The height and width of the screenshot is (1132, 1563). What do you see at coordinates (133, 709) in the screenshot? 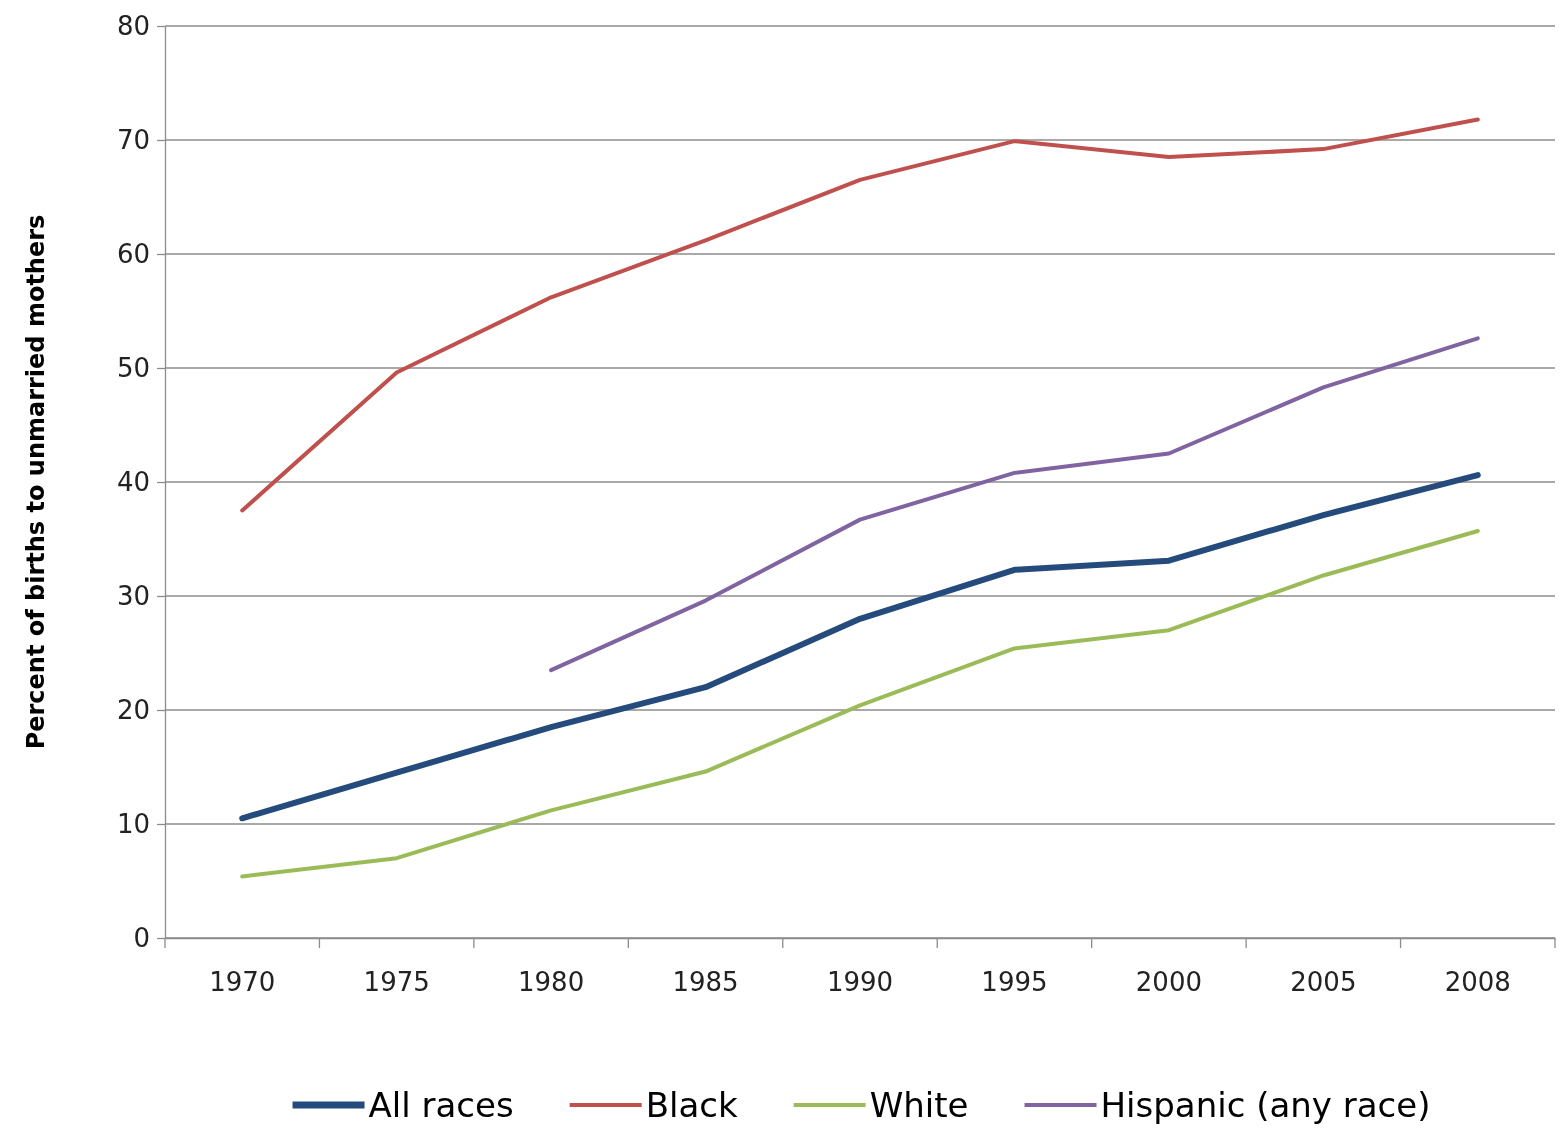
I see `y-tick-label: 20` at bounding box center [133, 709].